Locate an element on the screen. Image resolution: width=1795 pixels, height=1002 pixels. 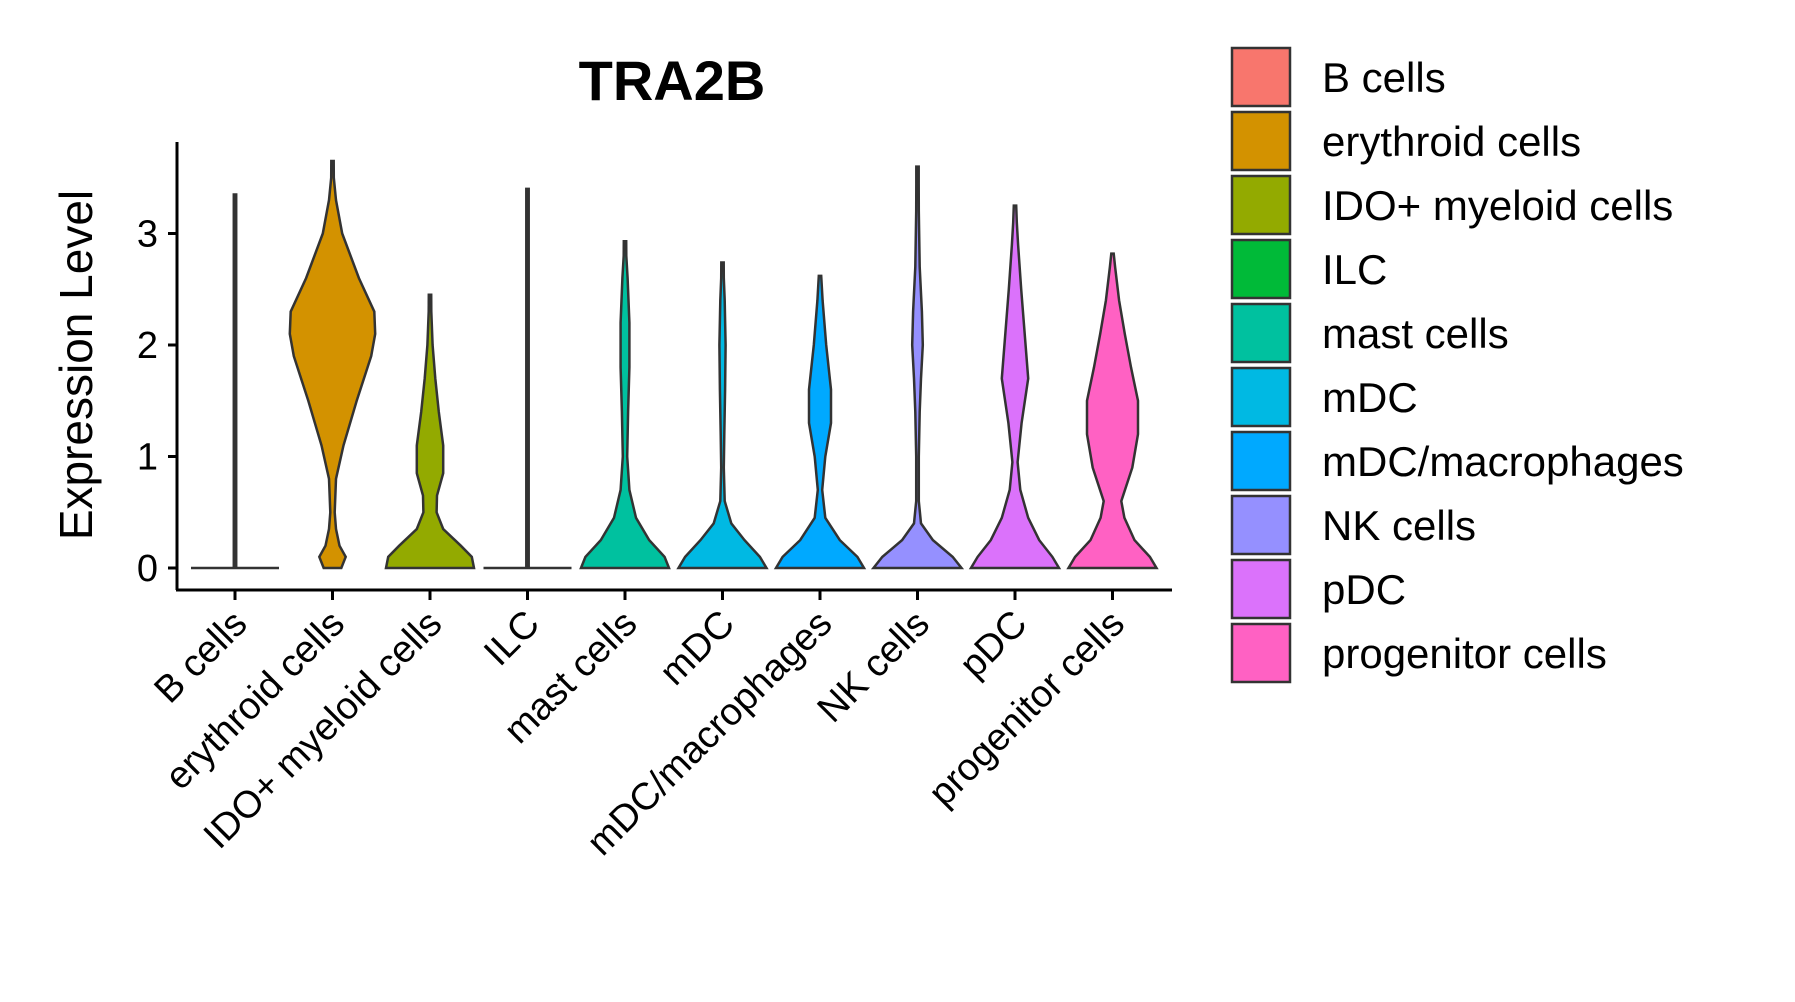
legend-swatch-pdc is located at coordinates (1261, 589).